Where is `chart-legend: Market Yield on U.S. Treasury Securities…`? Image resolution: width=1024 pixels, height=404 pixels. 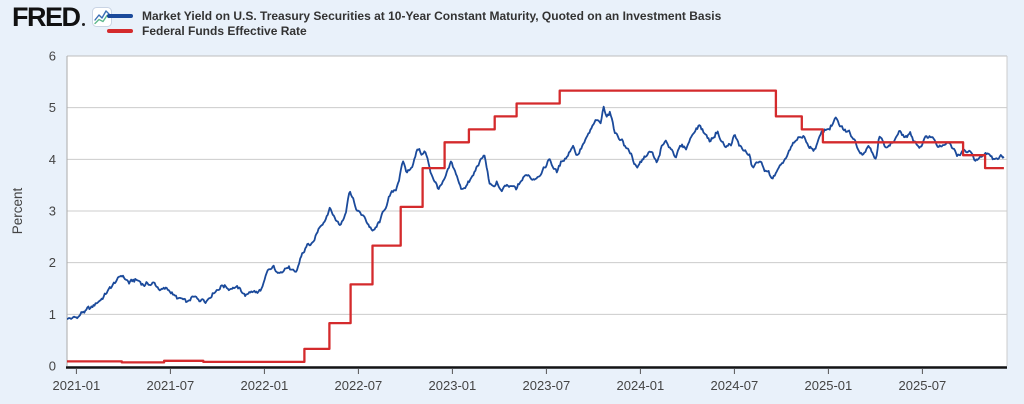
chart-legend: Market Yield on U.S. Treasury Securities… is located at coordinates (414, 24).